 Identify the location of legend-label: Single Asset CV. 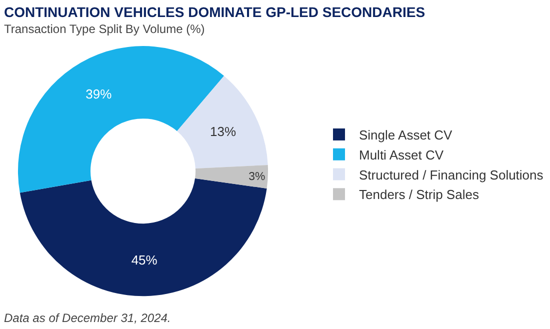
(406, 135).